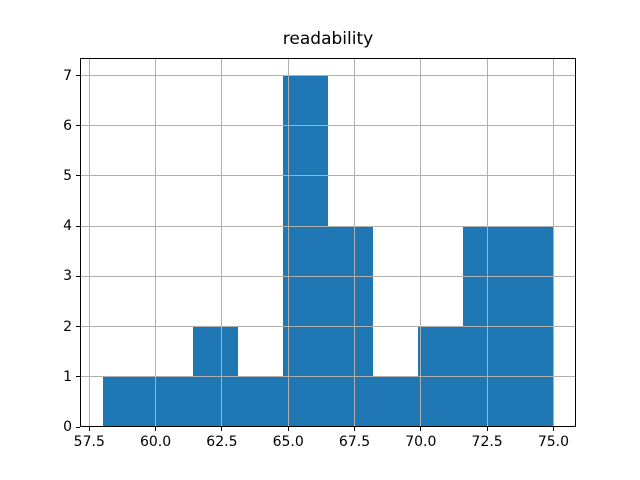 The width and height of the screenshot is (640, 480). I want to click on y-tick-label: 2, so click(67, 326).